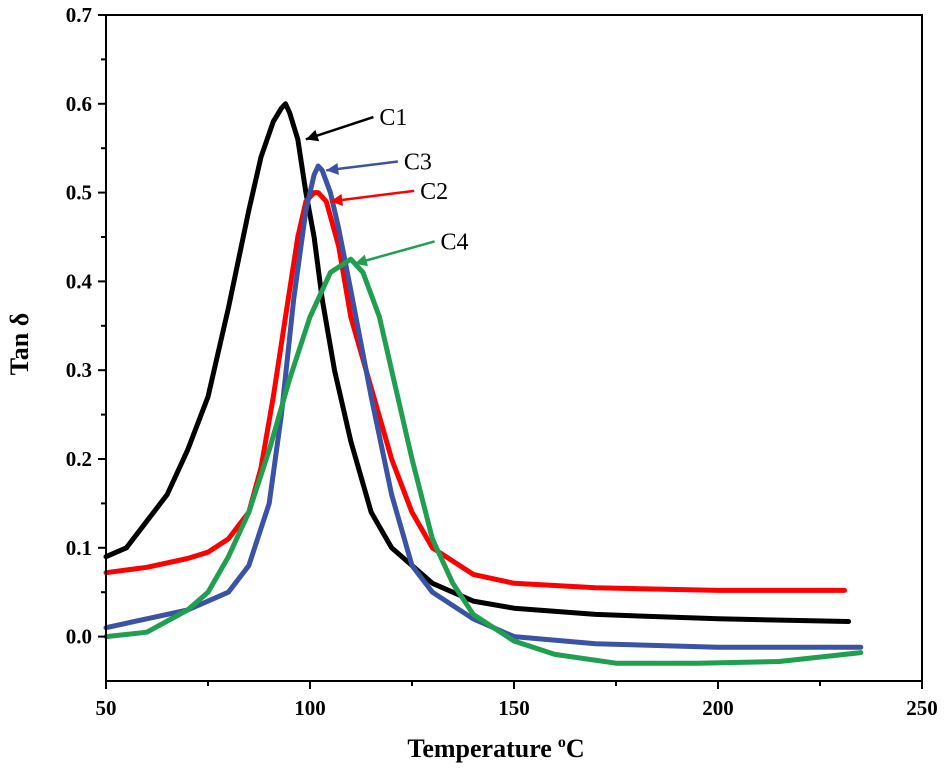  Describe the element at coordinates (361, 260) in the screenshot. I see `annotation-arrowhead-c4` at that location.